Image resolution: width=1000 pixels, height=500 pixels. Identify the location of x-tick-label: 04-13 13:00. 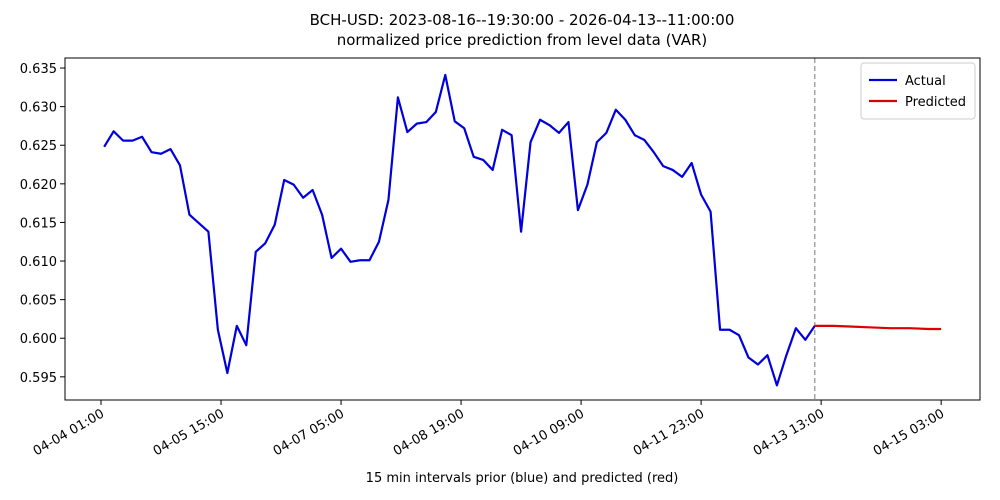
(789, 432).